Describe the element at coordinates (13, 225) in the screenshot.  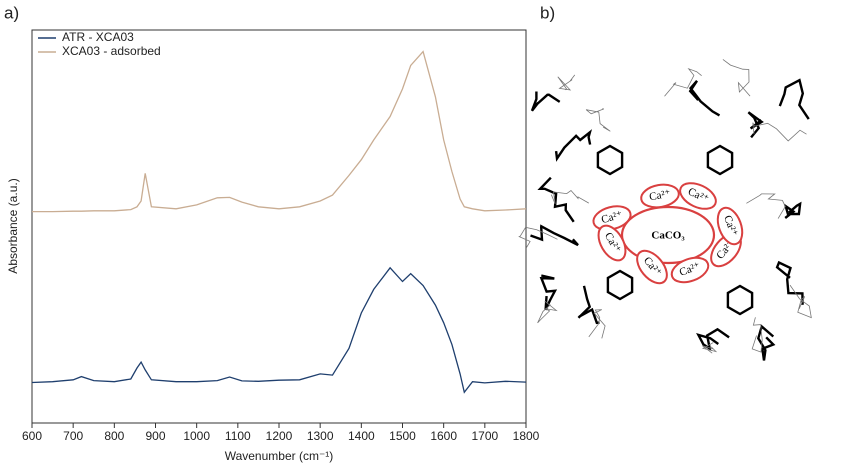
I see `y-axis-label: Absorbance (a.u.)` at that location.